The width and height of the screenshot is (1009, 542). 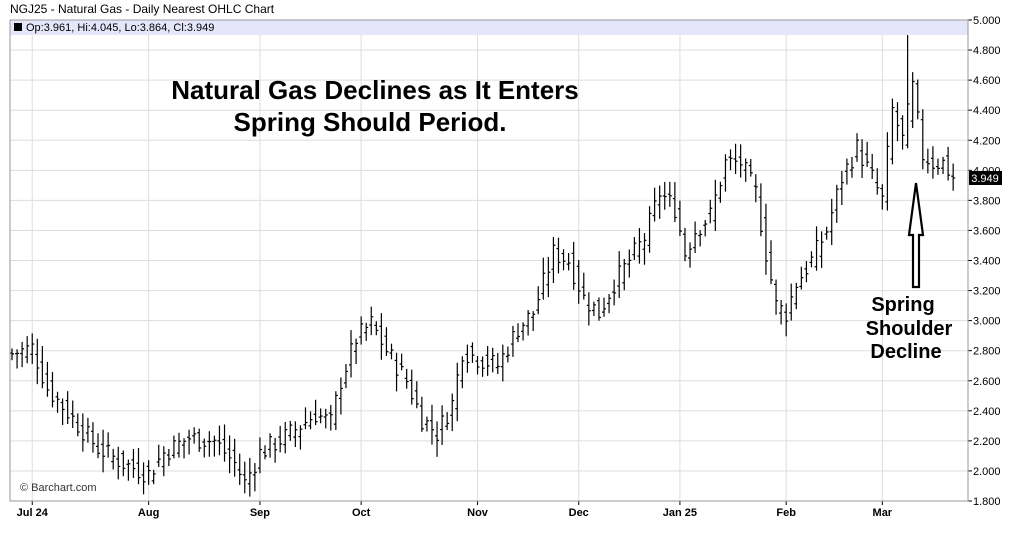 I want to click on y-tick-label: 3.000, so click(x=987, y=322).